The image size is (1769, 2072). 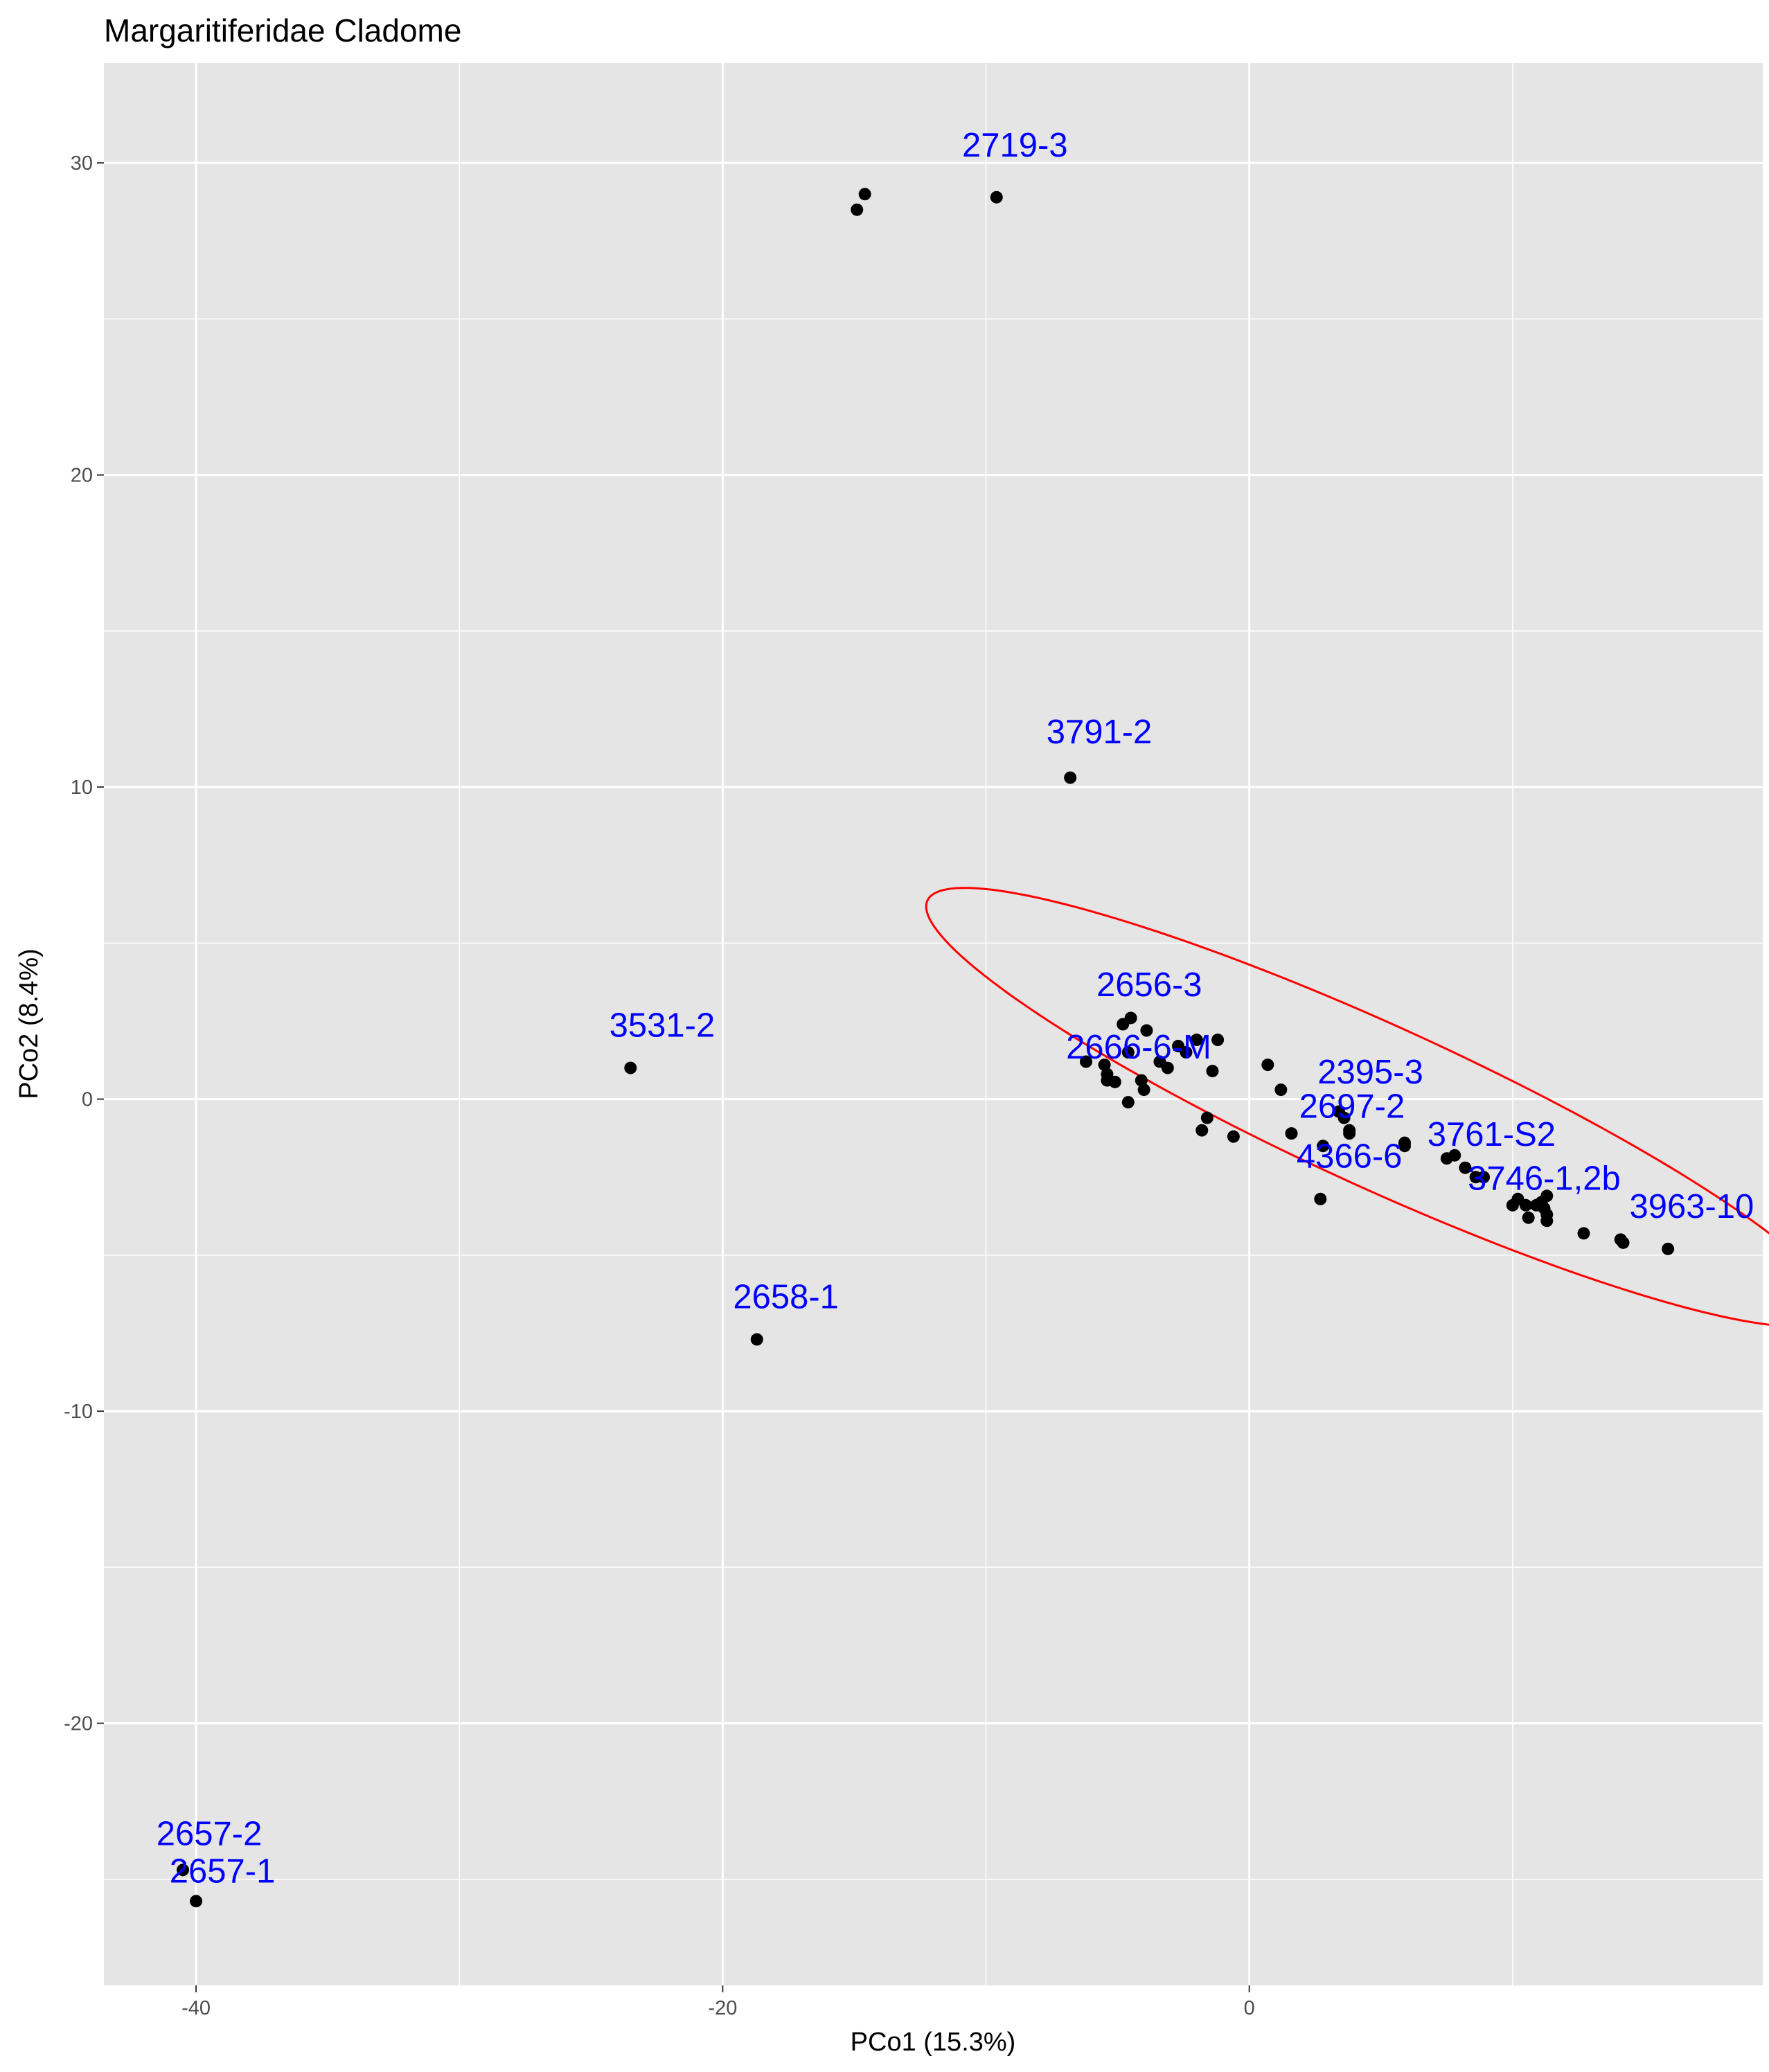 What do you see at coordinates (1492, 1134) in the screenshot?
I see `point-label: 3761-S2` at bounding box center [1492, 1134].